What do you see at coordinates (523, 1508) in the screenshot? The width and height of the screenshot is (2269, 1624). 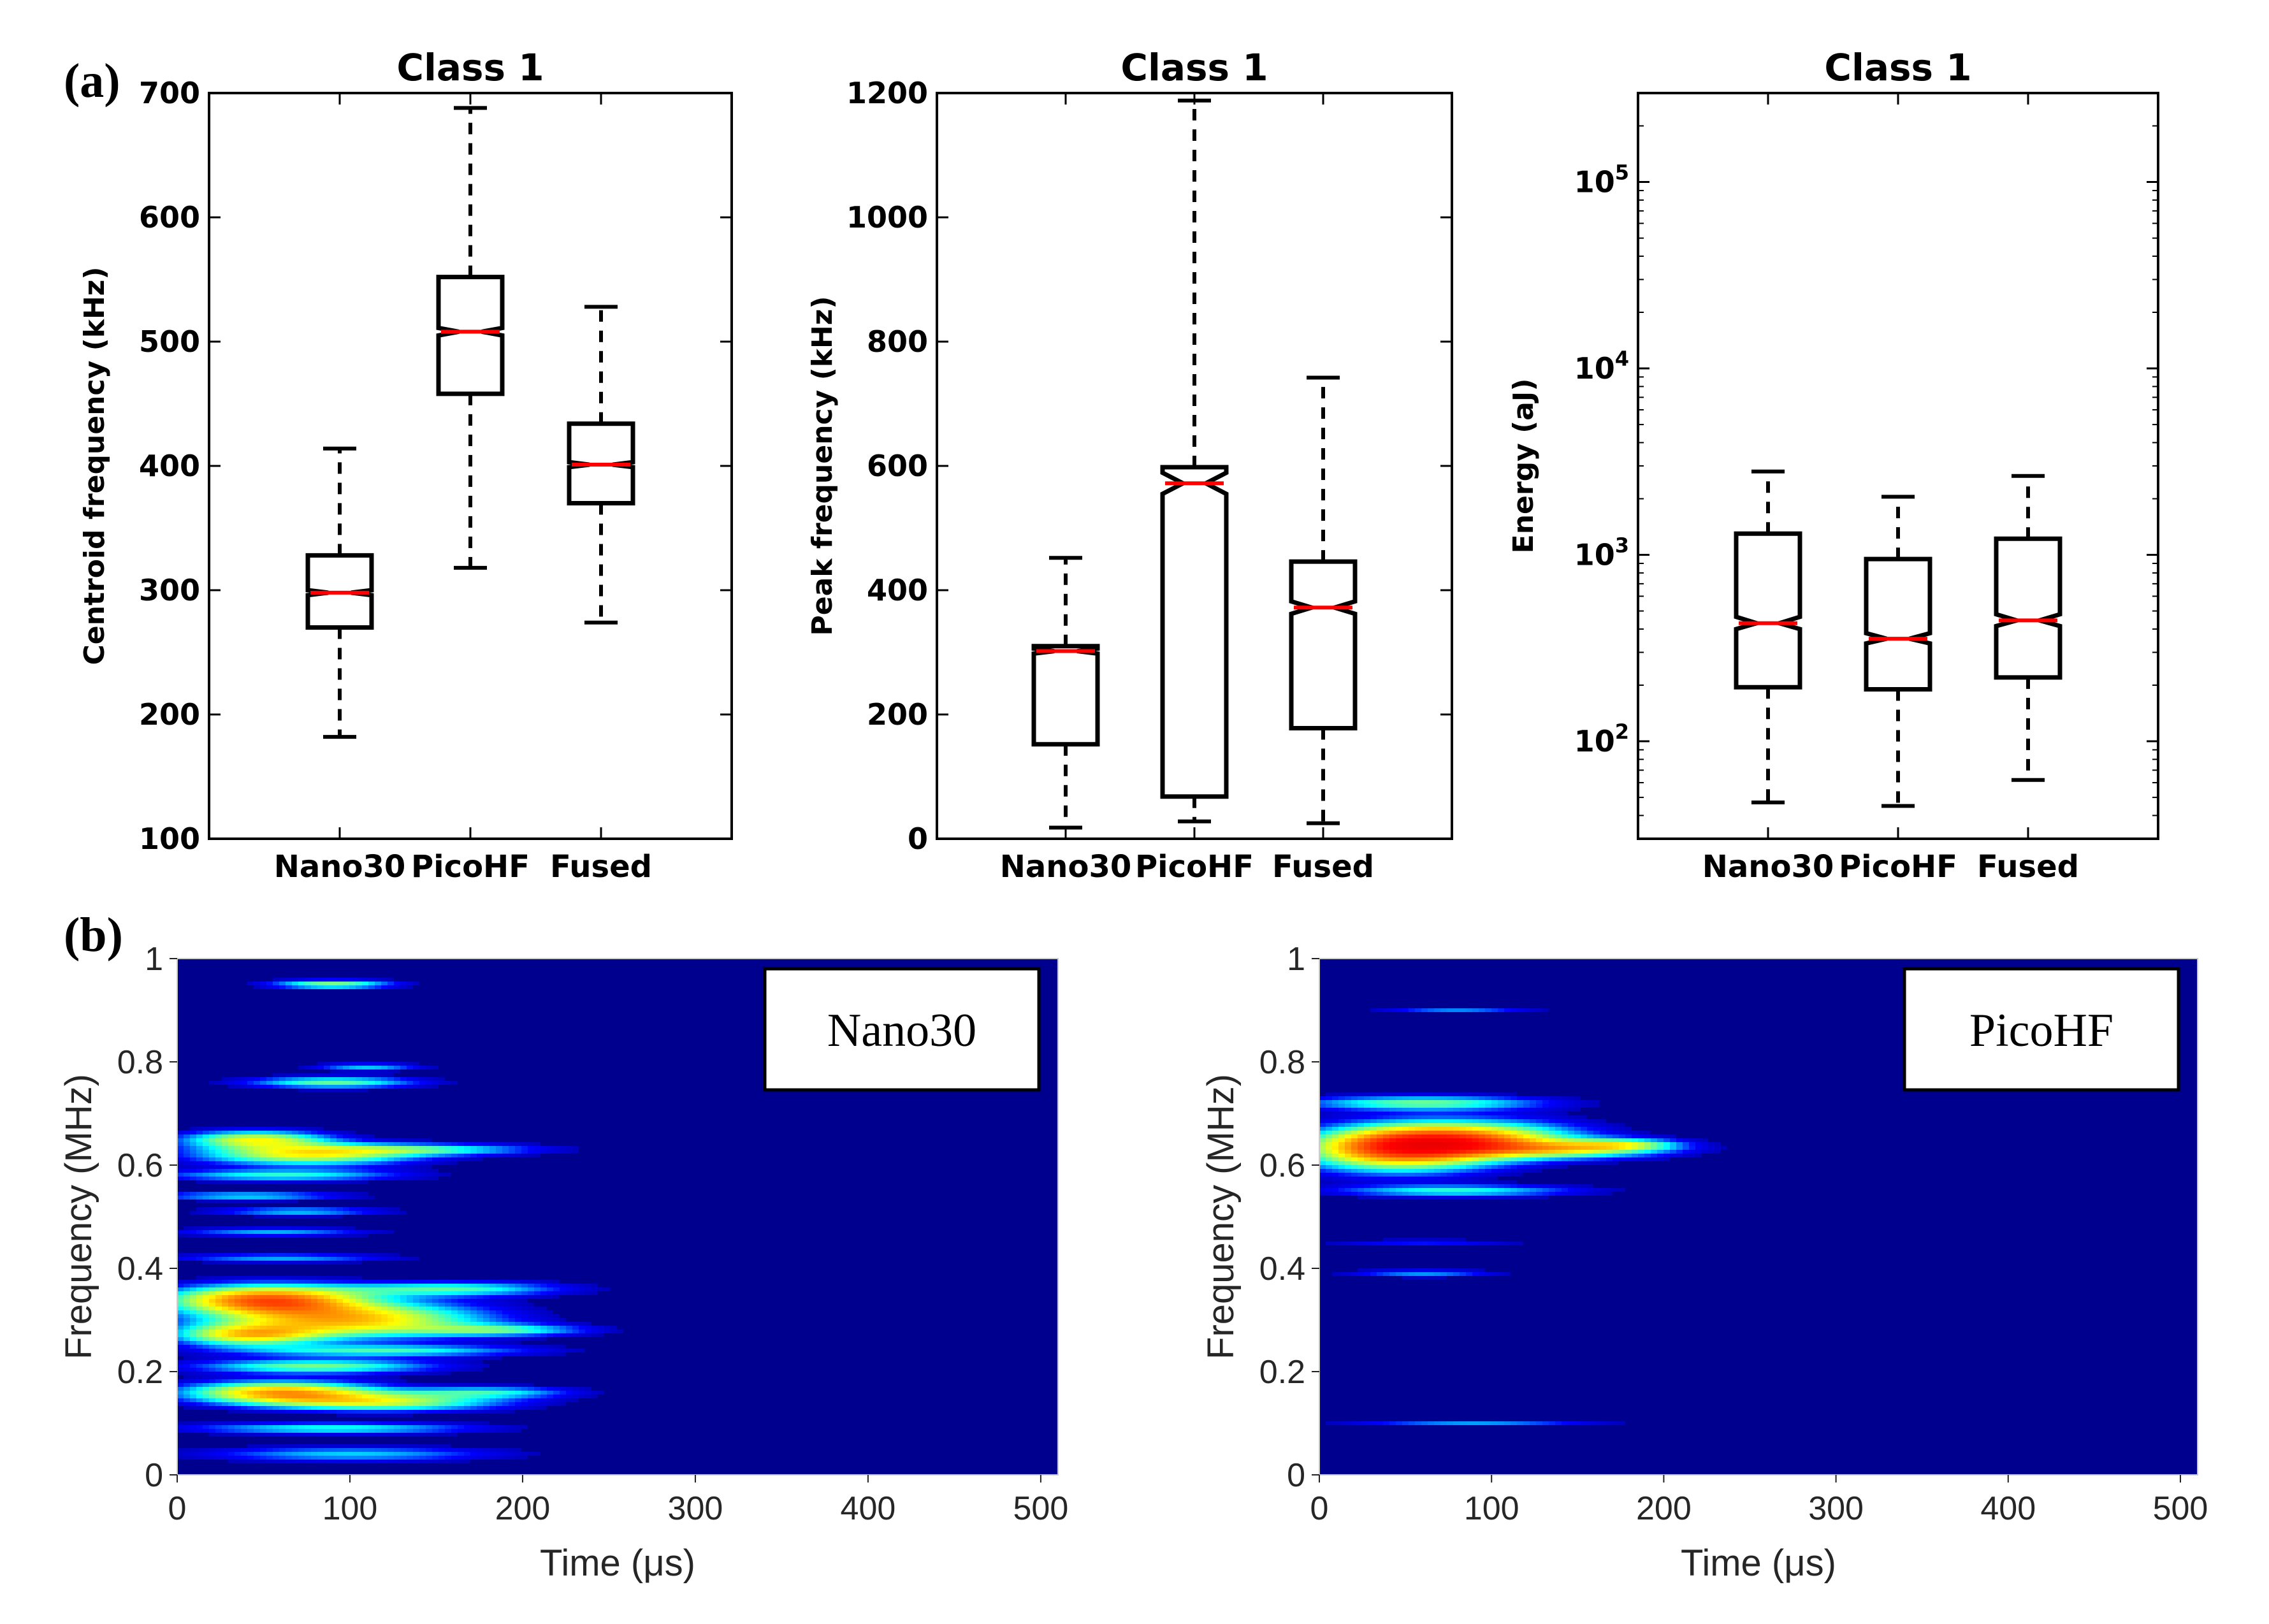 I see `x-tick-label: 200` at bounding box center [523, 1508].